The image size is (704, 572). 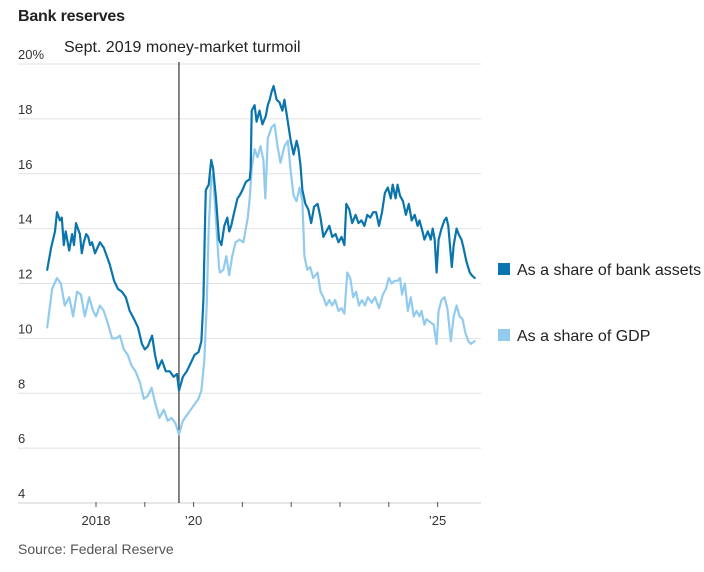 I want to click on y-tick-label: 18, so click(x=25, y=109).